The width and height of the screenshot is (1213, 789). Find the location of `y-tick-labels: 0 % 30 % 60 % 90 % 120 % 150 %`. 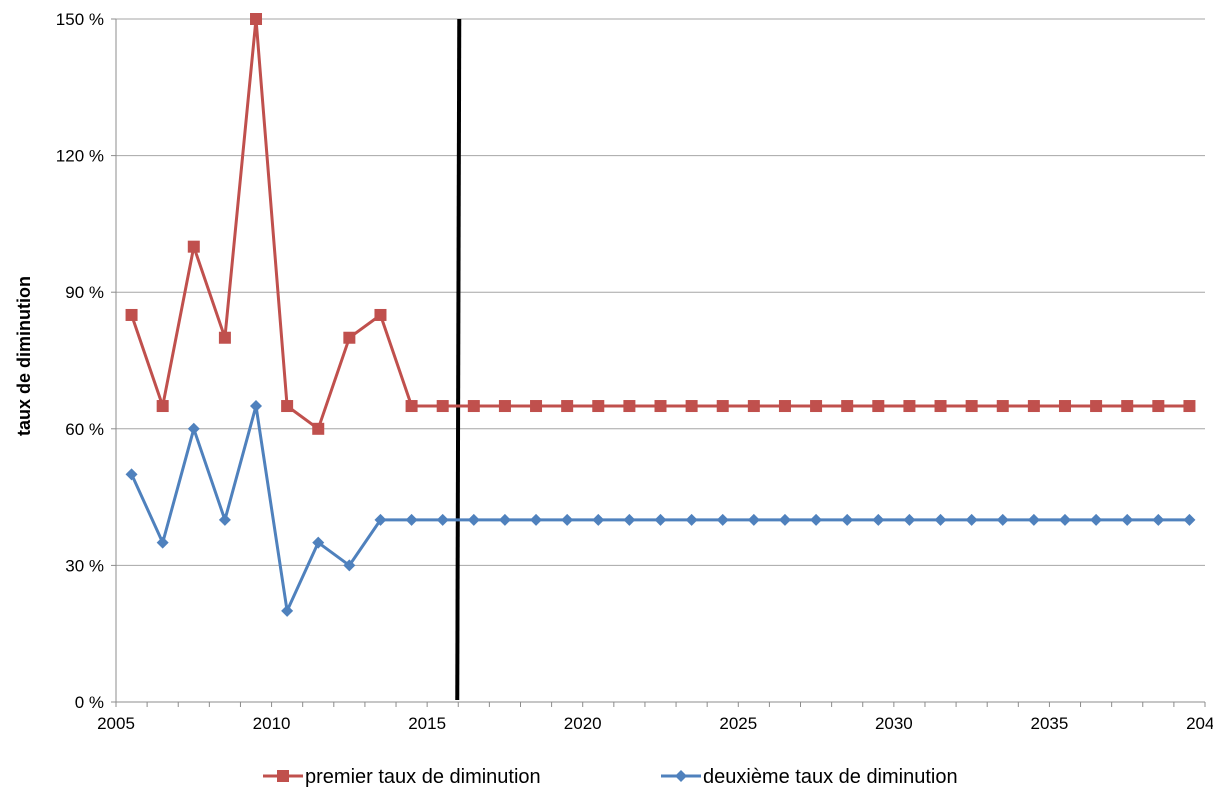

y-tick-labels: 0 % 30 % 60 % 90 % 120 % 150 % is located at coordinates (80, 361).